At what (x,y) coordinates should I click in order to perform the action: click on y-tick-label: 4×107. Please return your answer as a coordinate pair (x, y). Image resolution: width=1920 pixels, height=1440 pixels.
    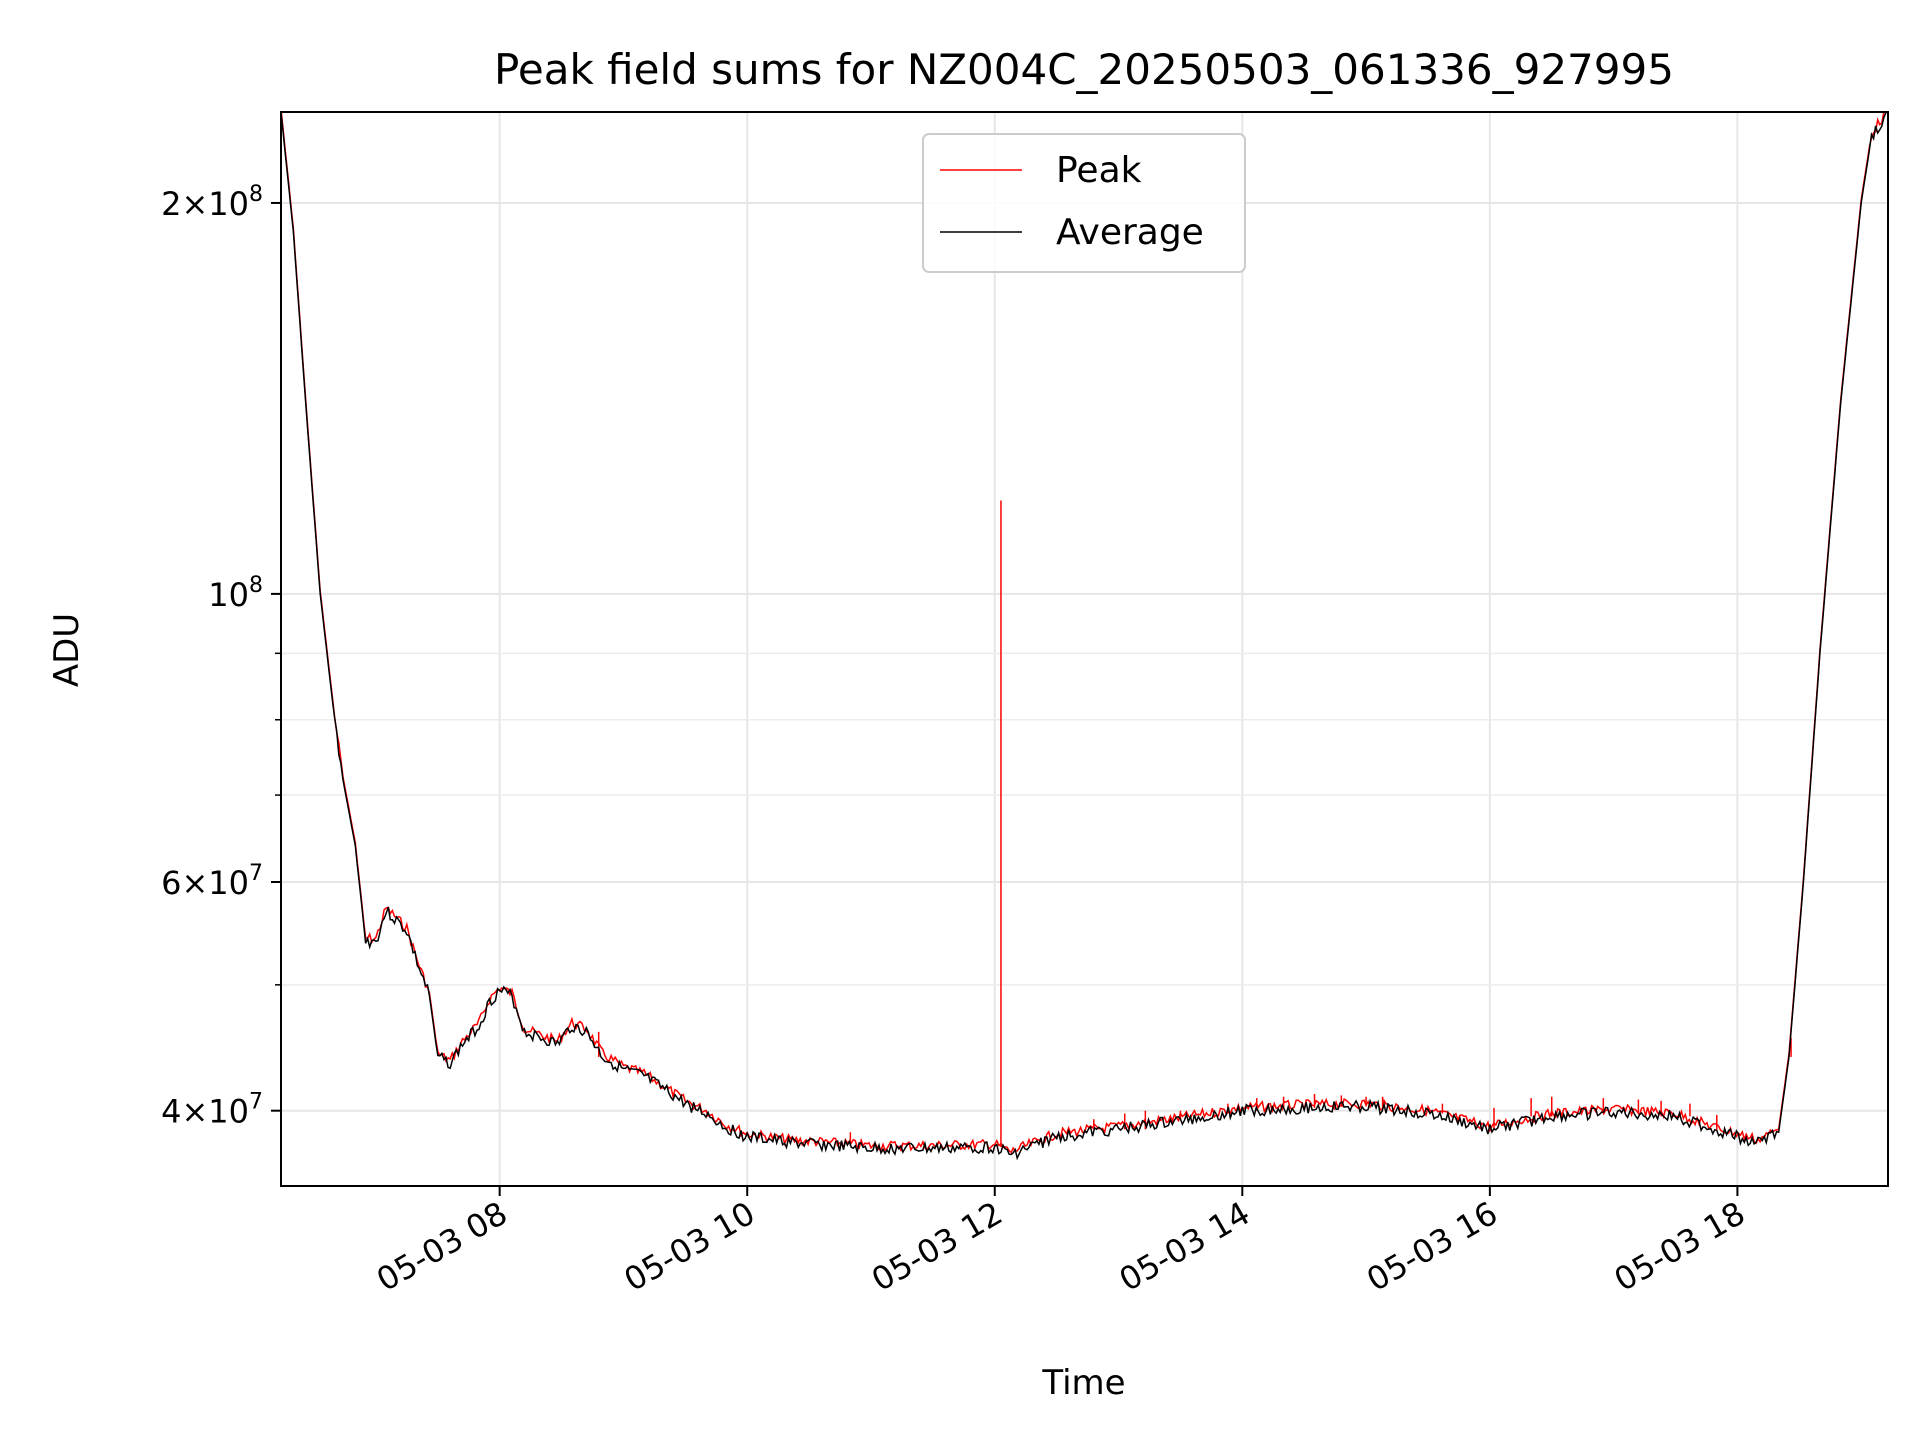
    Looking at the image, I should click on (212, 1110).